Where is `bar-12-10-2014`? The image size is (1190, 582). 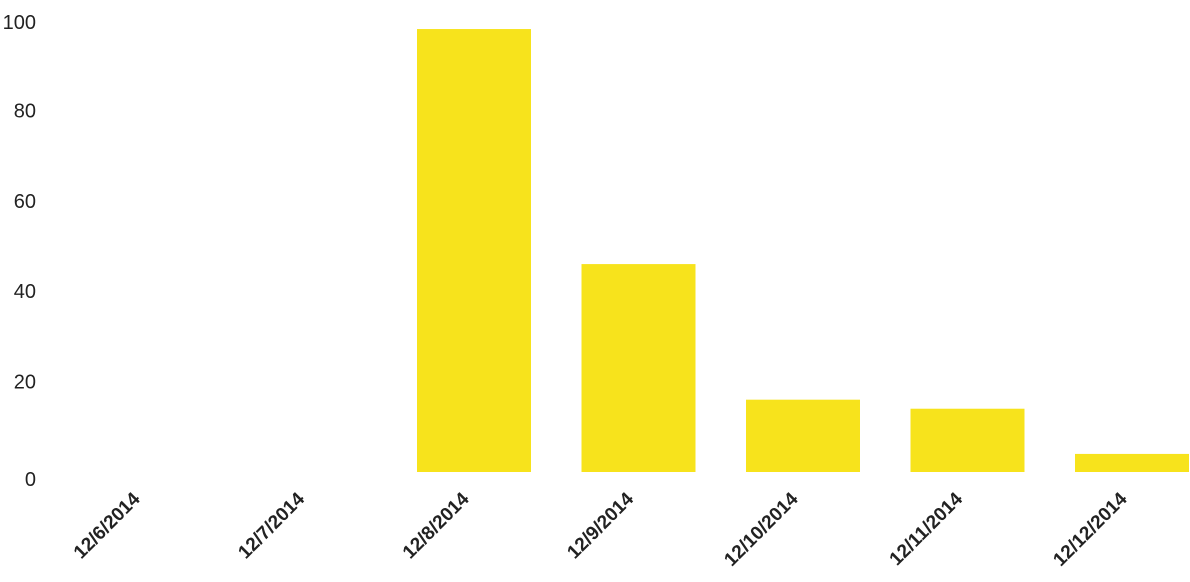
bar-12-10-2014 is located at coordinates (803, 435).